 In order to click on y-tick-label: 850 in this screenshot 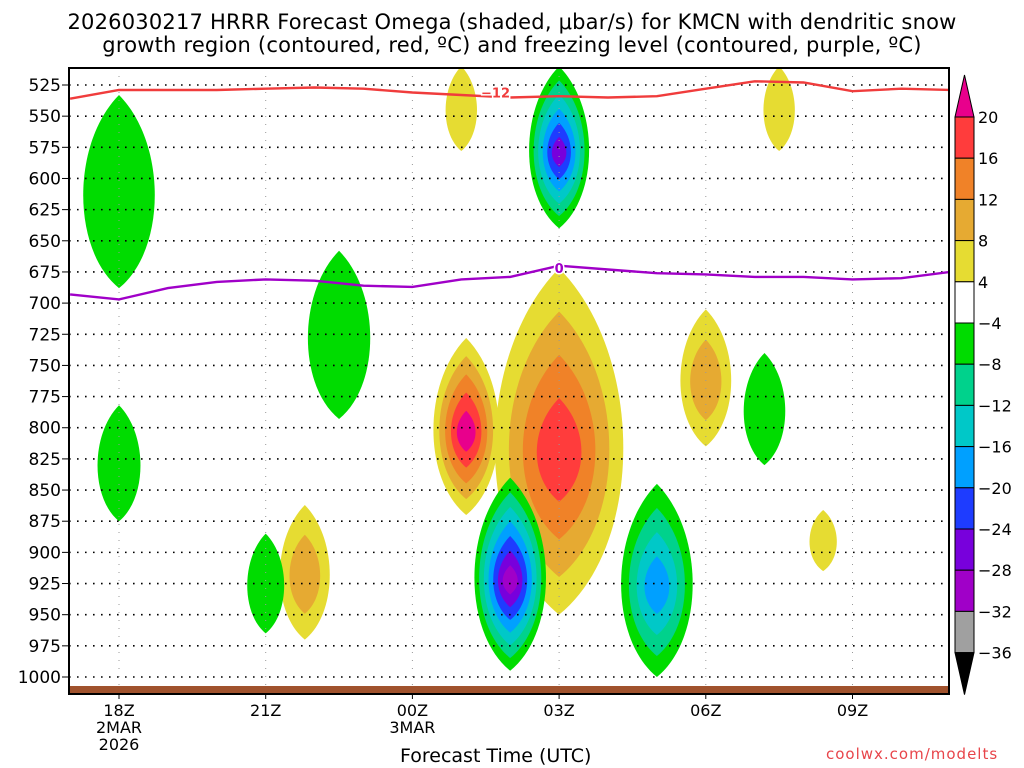, I will do `click(45, 491)`.